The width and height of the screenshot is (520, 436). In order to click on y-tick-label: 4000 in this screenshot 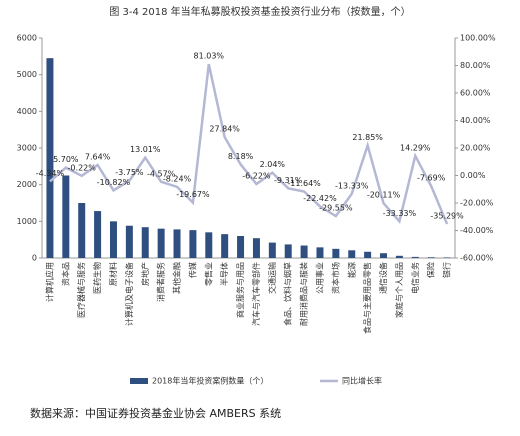, I will do `click(27, 111)`.